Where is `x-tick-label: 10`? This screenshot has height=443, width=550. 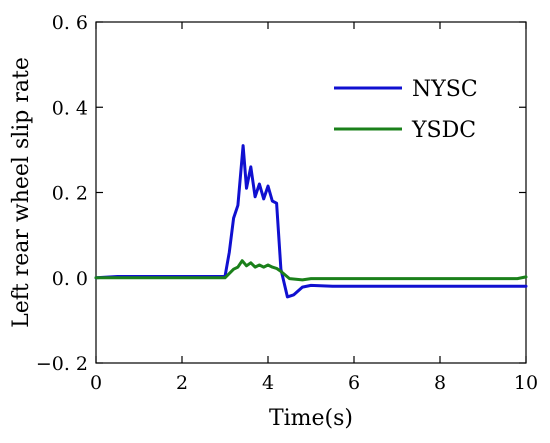 x-tick-label: 10 is located at coordinates (526, 383).